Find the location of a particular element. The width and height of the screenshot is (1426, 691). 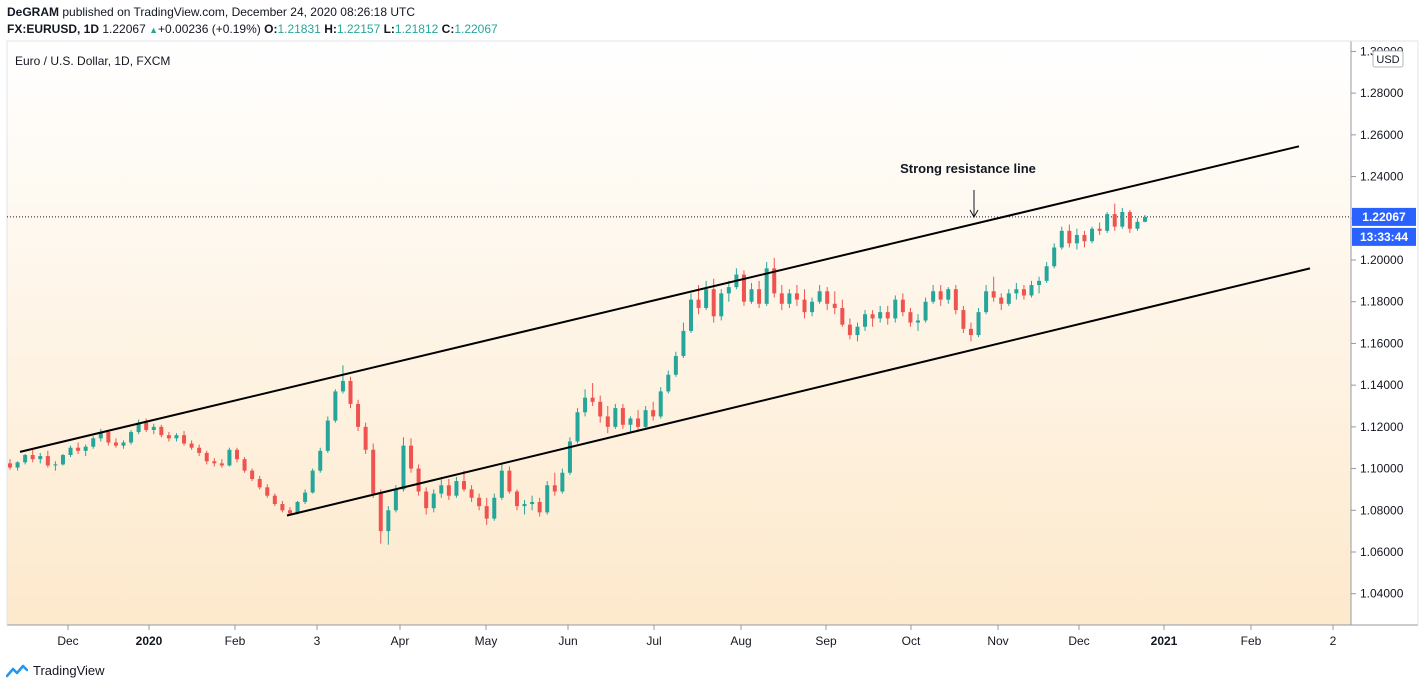

x-tick-label: Dec is located at coordinates (67, 641).